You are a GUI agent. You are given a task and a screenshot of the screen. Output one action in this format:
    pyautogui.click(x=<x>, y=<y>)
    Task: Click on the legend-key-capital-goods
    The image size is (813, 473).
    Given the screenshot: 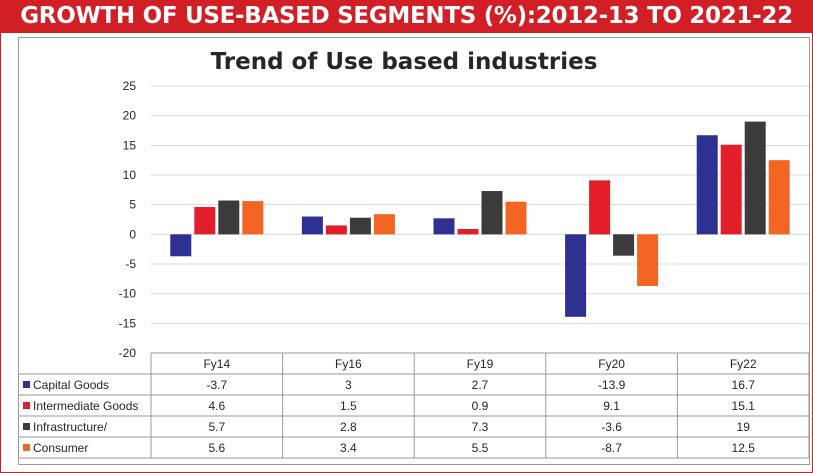 What is the action you would take?
    pyautogui.click(x=26, y=384)
    